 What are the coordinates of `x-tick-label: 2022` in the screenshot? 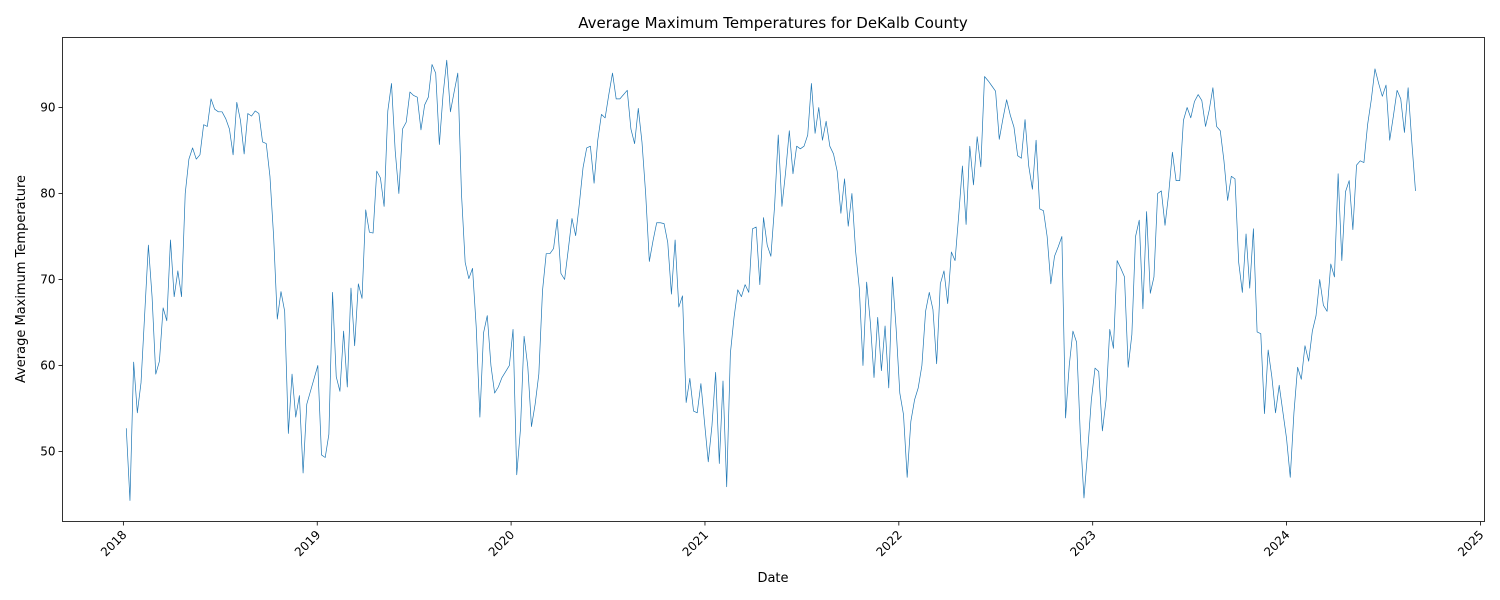 It's located at (888, 543).